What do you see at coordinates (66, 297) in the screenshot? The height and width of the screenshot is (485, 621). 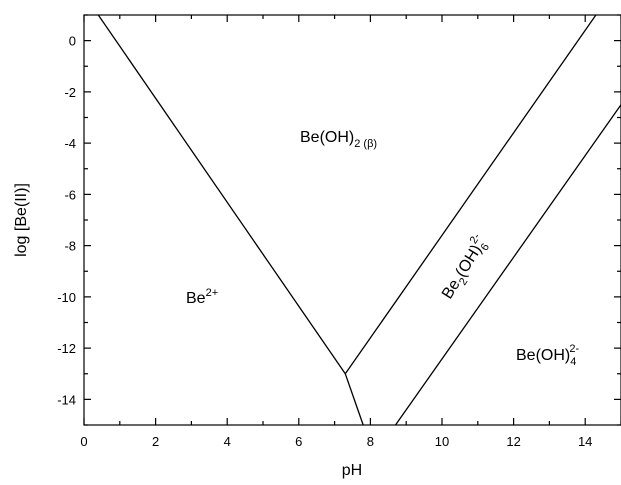 I see `y-tick-label: -10` at bounding box center [66, 297].